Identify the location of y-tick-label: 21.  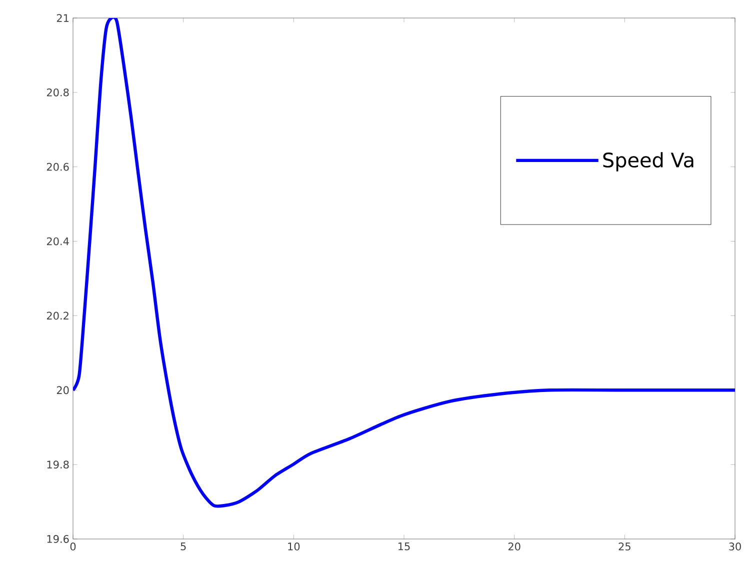
(62, 18).